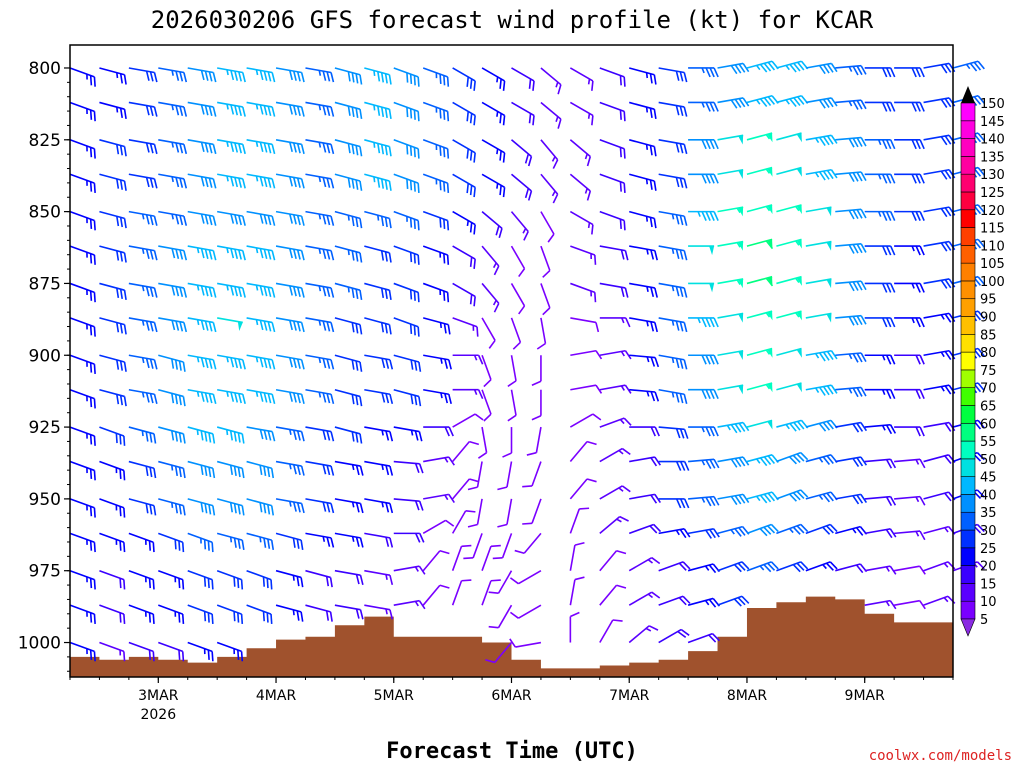  What do you see at coordinates (992, 282) in the screenshot?
I see `colorbar-label: 100` at bounding box center [992, 282].